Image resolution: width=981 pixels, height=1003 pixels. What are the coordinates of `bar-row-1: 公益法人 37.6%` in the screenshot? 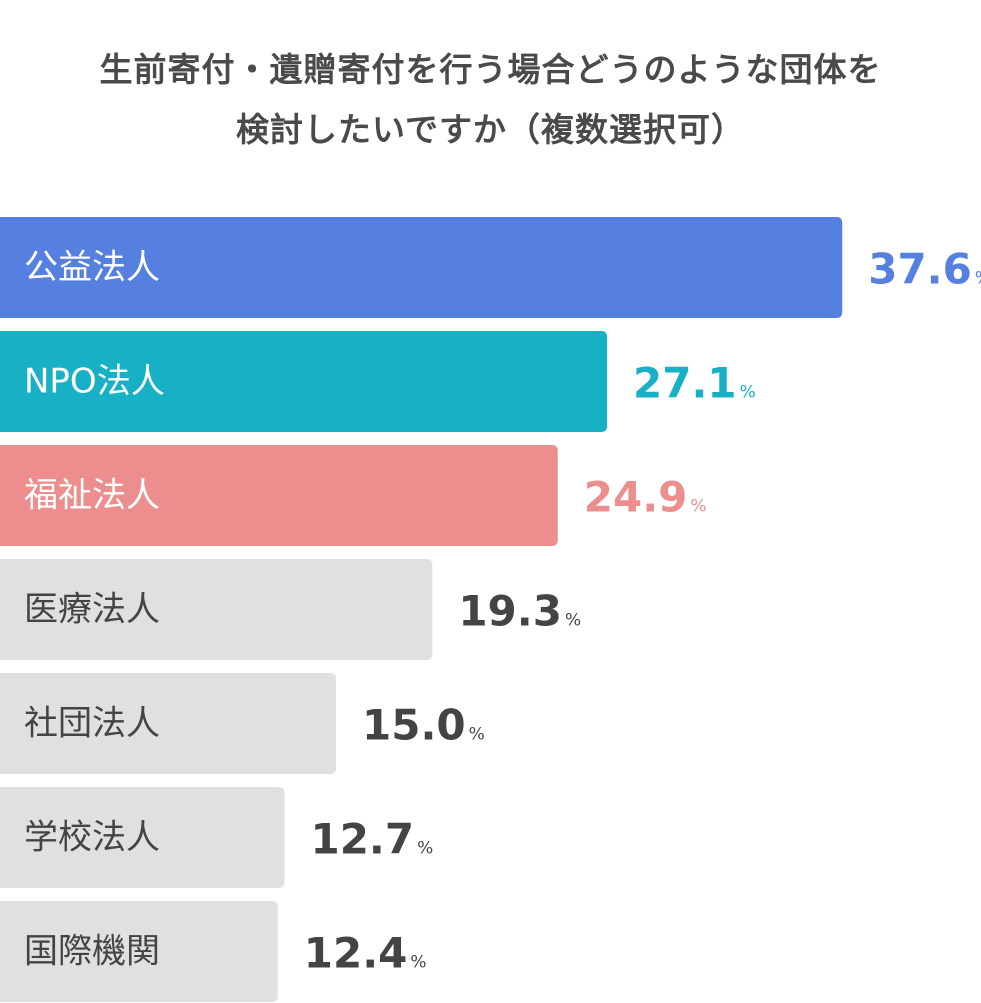 It's located at (490, 267).